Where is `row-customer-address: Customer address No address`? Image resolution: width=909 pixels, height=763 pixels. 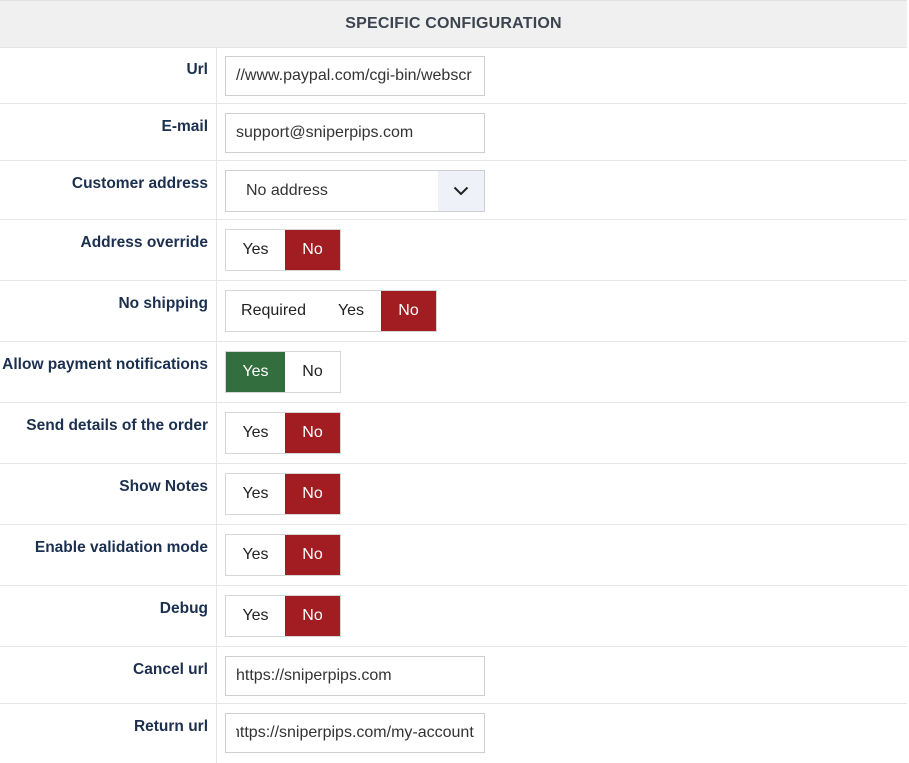
row-customer-address: Customer address No address is located at coordinates (453, 190).